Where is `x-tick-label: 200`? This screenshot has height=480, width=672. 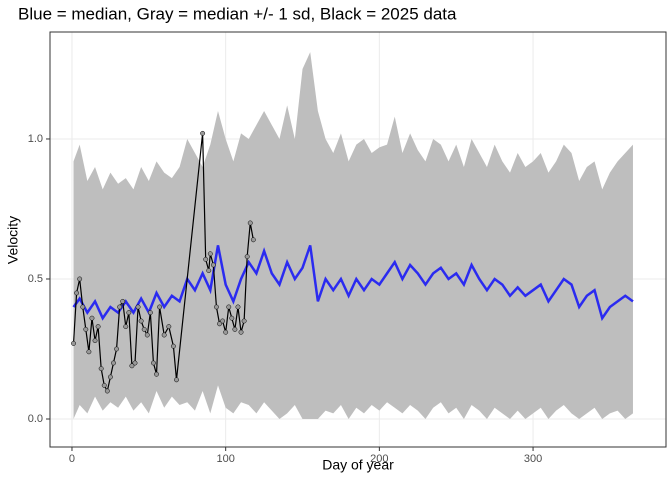 x-tick-label: 200 is located at coordinates (379, 459).